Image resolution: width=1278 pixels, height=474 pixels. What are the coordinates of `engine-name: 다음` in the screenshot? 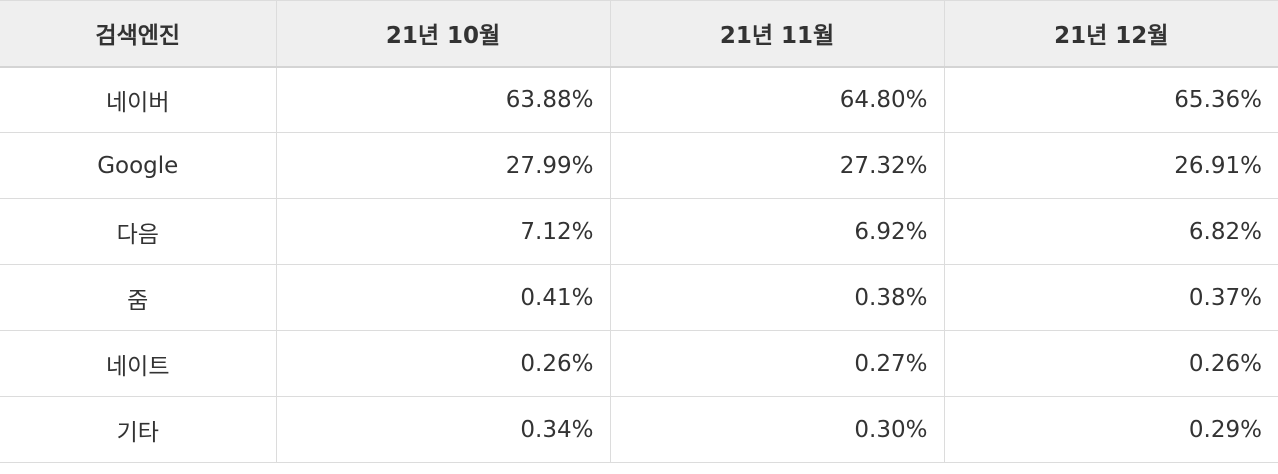 It's located at (138, 231).